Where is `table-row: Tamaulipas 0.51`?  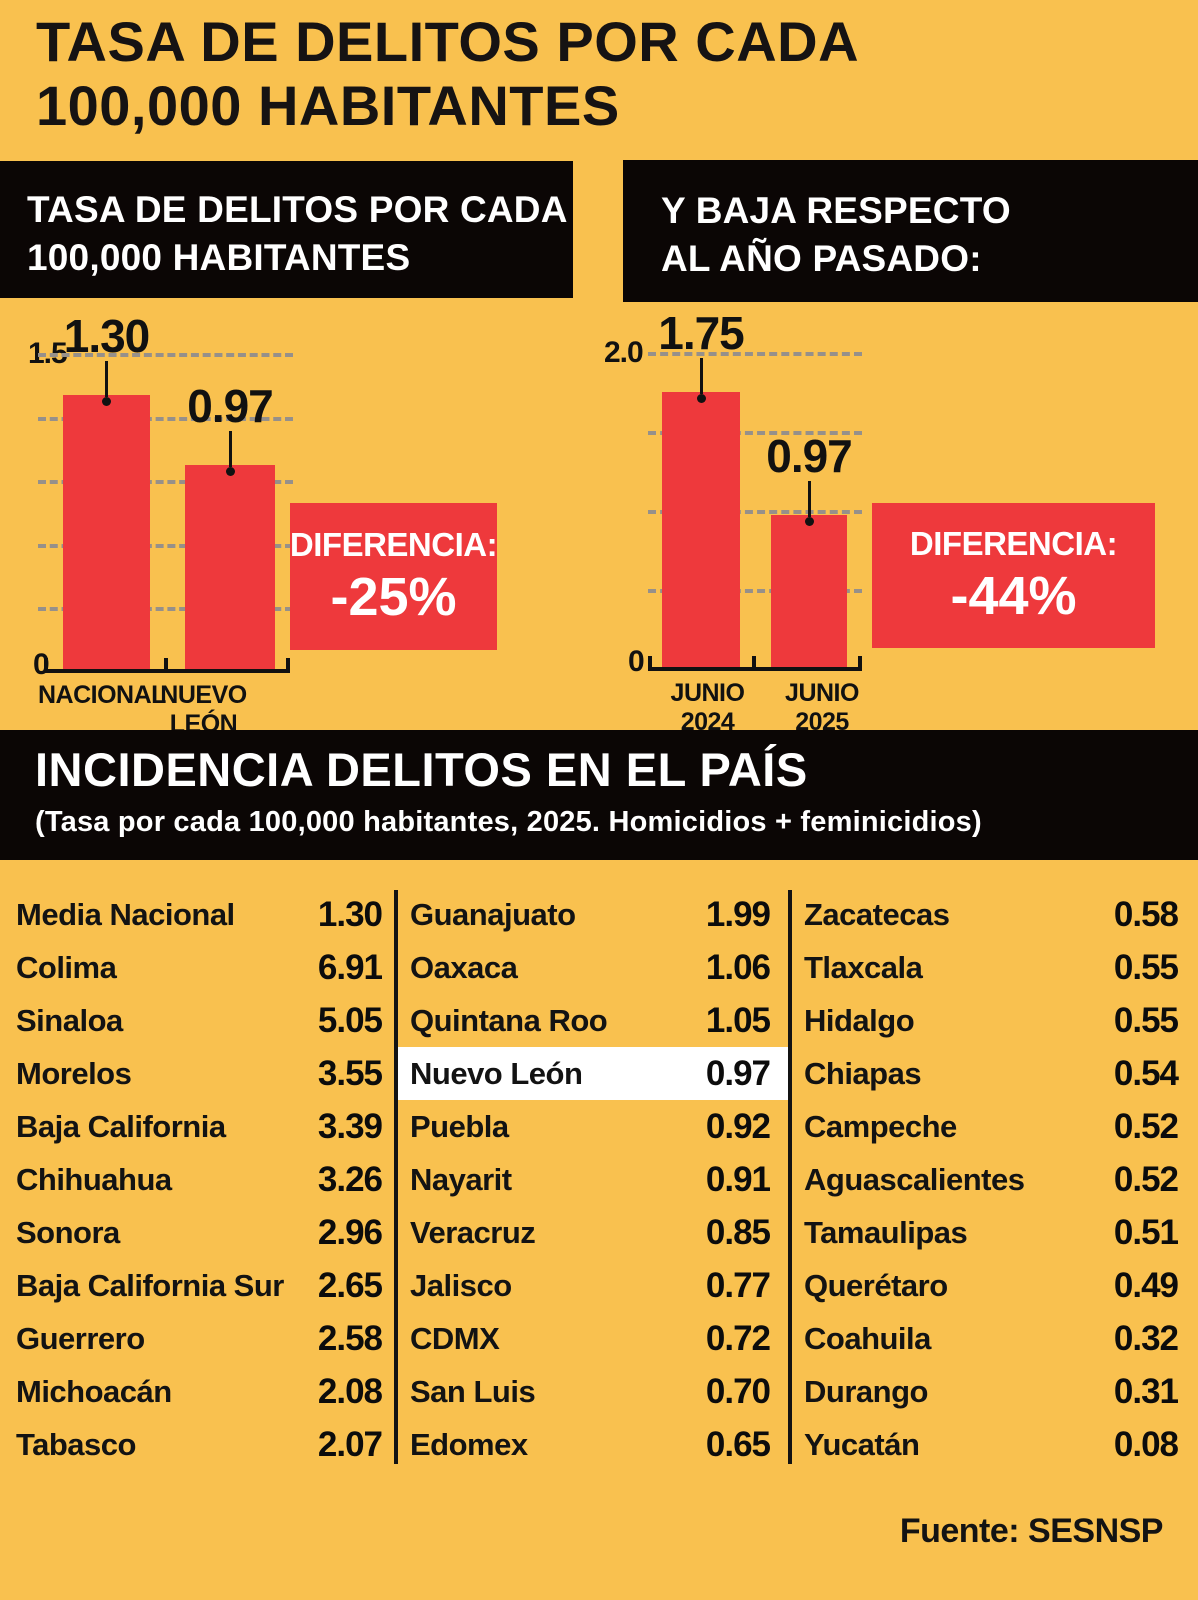 table-row: Tamaulipas 0.51 is located at coordinates (989, 1232).